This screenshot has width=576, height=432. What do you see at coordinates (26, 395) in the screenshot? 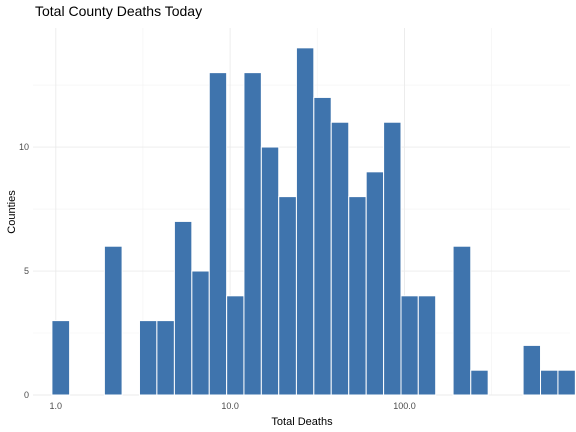
I see `y-tick-label: 0` at bounding box center [26, 395].